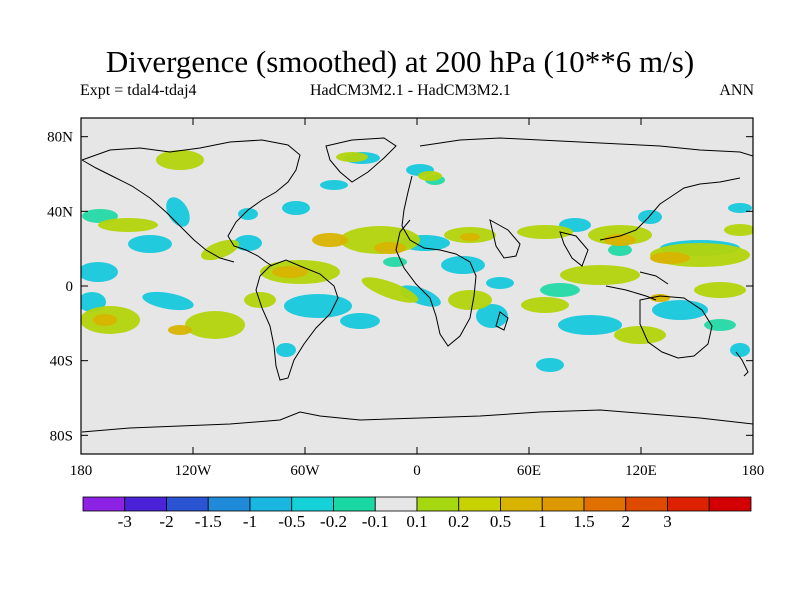  Describe the element at coordinates (436, 261) in the screenshot. I see `coast-europe-africa` at that location.